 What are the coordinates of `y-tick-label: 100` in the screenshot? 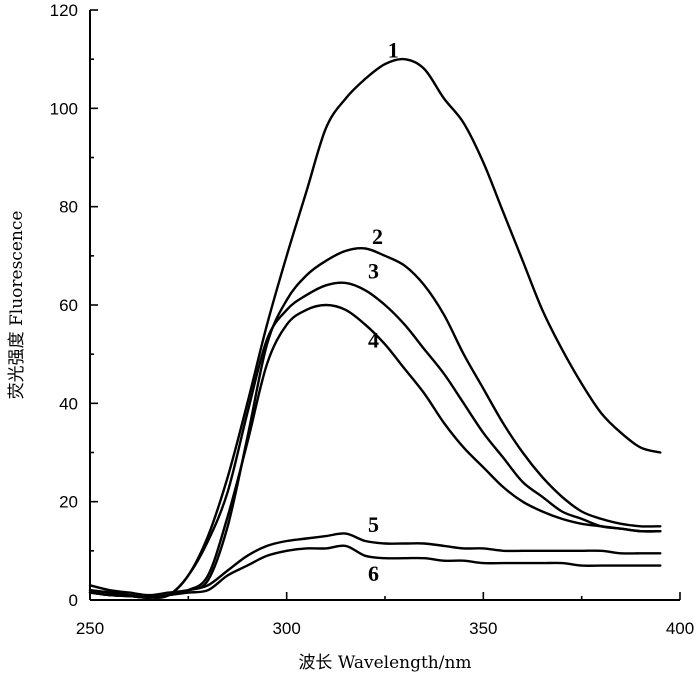 It's located at (64, 108).